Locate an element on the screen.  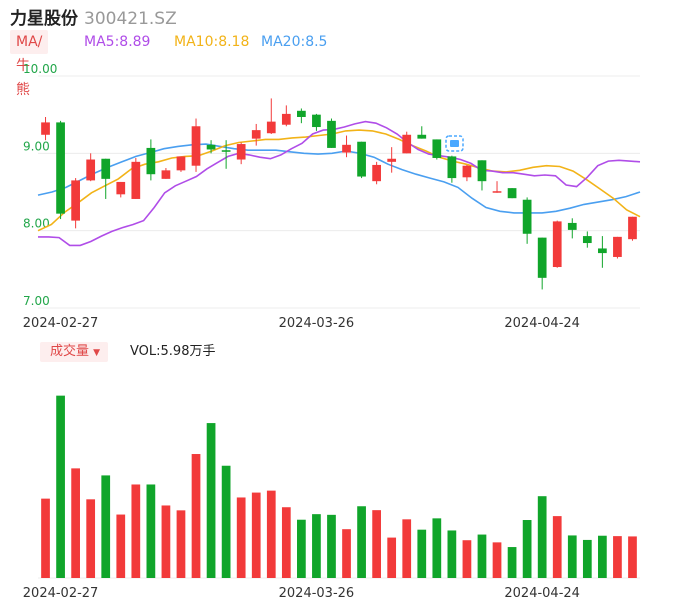
price-tick-label: 9.00 is located at coordinates (36, 146).